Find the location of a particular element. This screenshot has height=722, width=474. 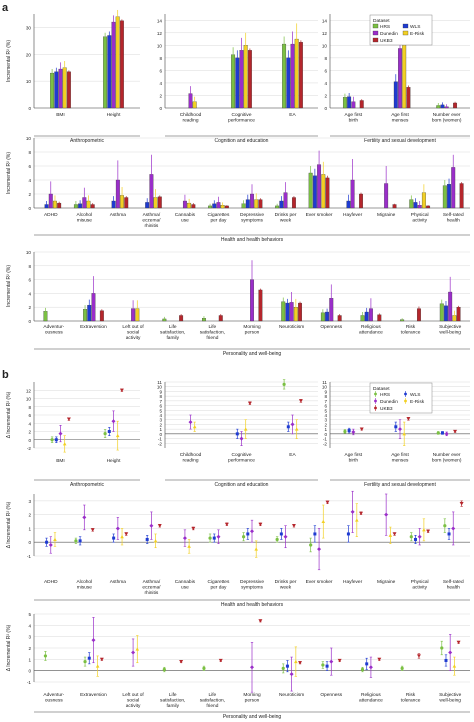

category-label: Asthma/ is located at coordinates (152, 215).